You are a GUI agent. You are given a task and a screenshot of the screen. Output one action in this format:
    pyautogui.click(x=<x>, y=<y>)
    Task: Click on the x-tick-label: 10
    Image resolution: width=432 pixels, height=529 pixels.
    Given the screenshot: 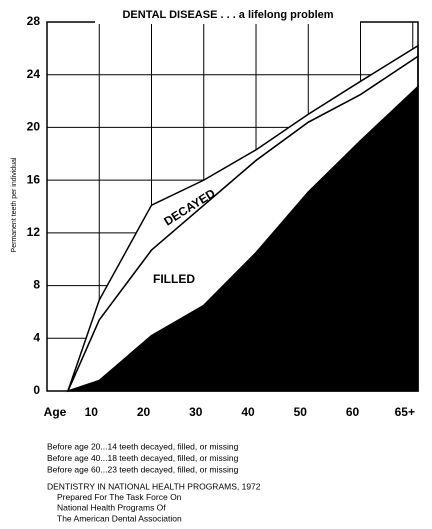 What is the action you would take?
    pyautogui.click(x=92, y=412)
    